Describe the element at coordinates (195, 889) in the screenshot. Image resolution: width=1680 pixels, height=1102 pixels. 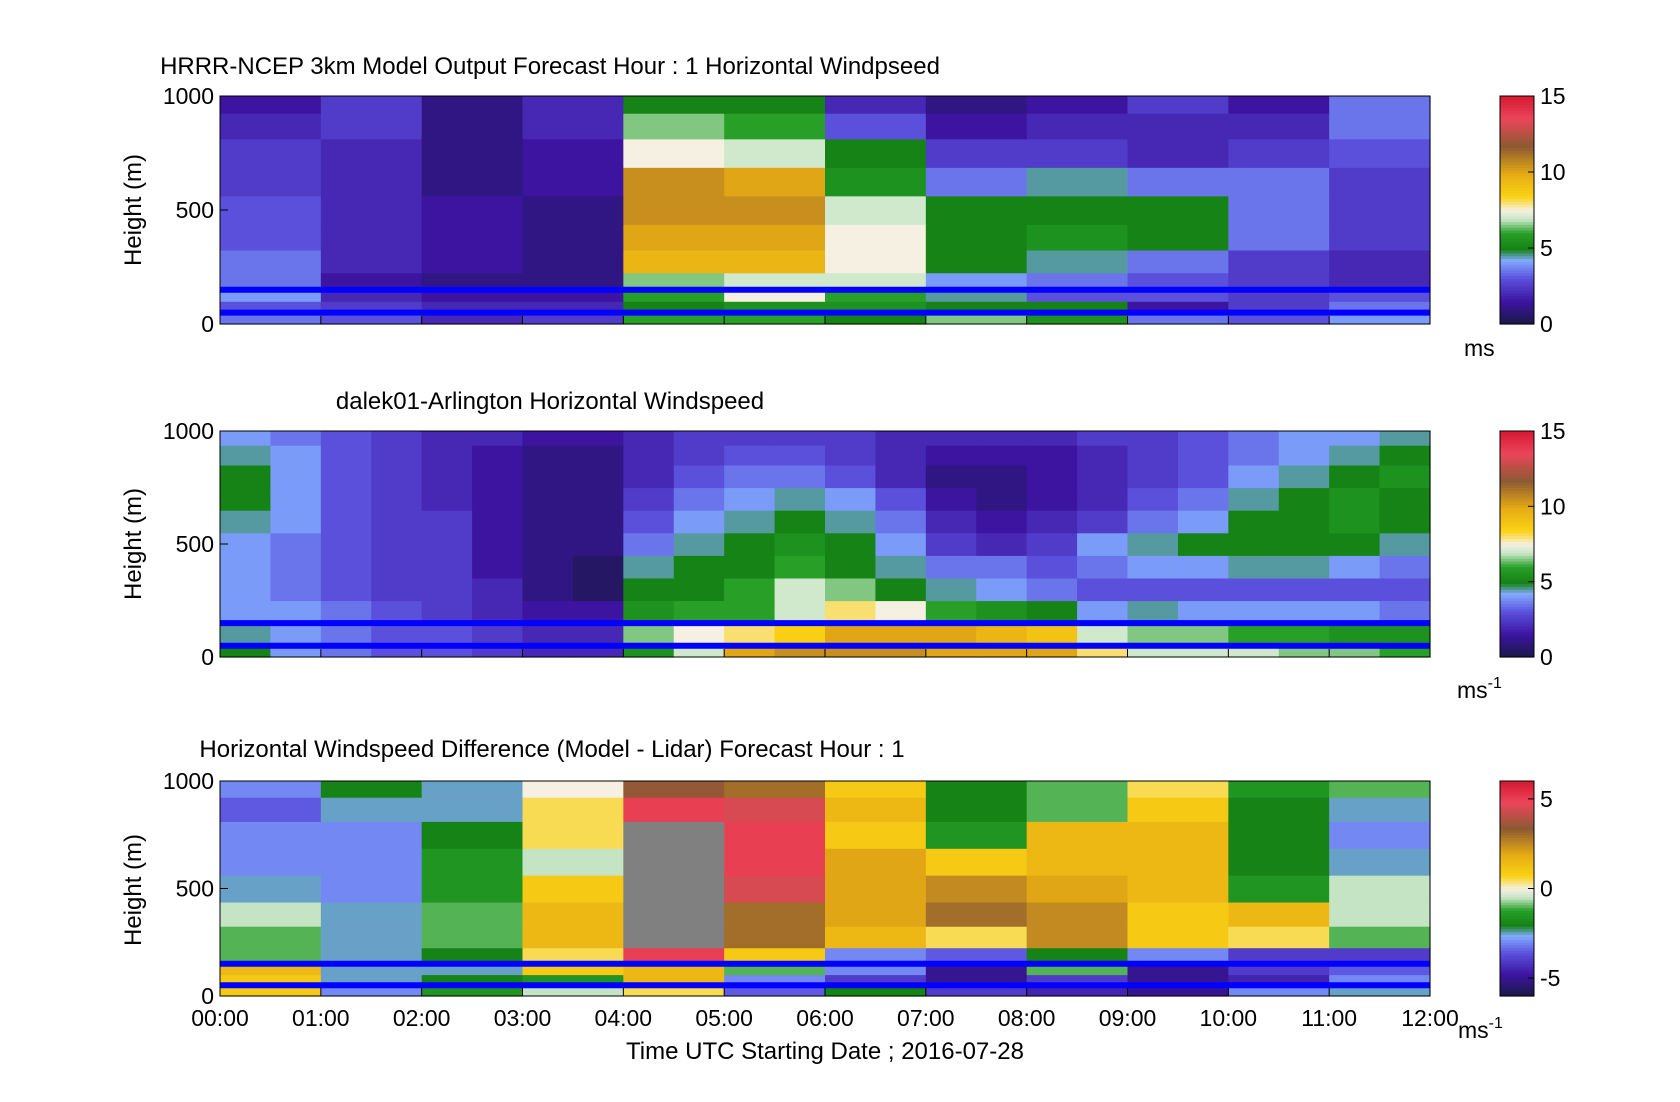
I see `y-tick-label: 500` at that location.